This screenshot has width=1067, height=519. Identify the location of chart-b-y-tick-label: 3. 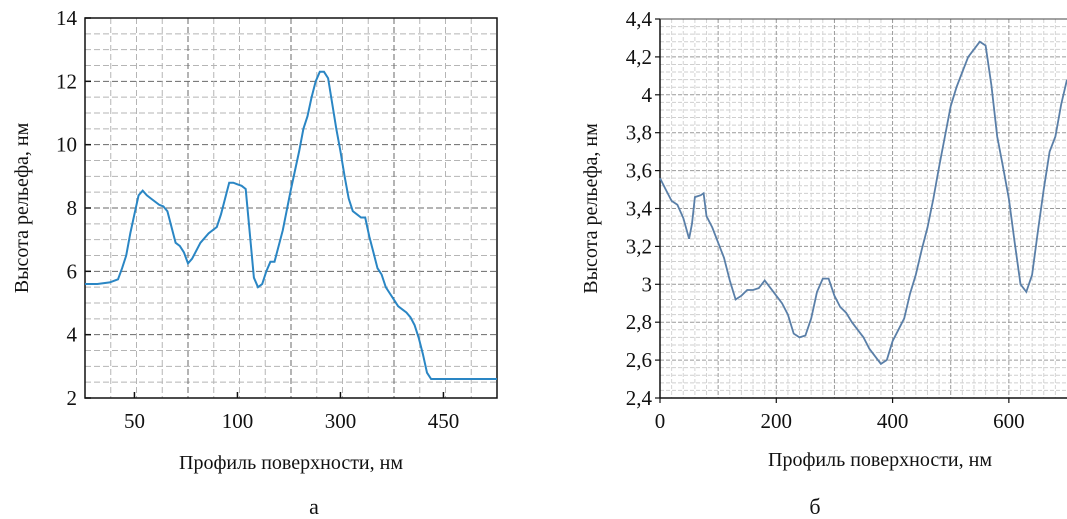
(647, 284).